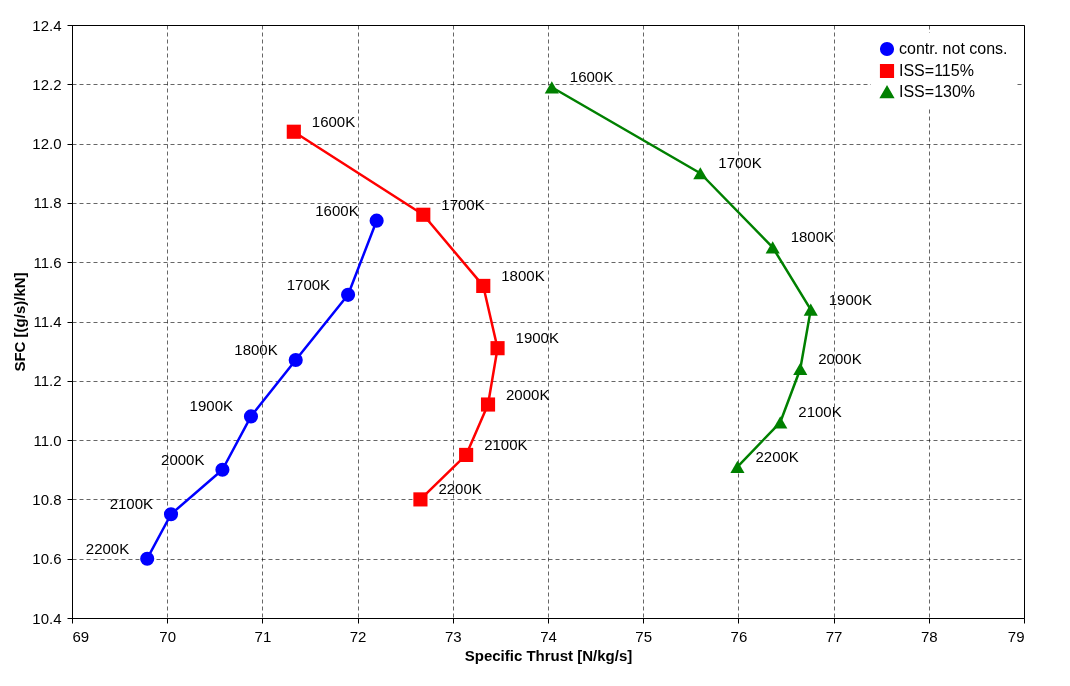 The image size is (1070, 686). I want to click on y-tick-label: 12.0, so click(47, 144).